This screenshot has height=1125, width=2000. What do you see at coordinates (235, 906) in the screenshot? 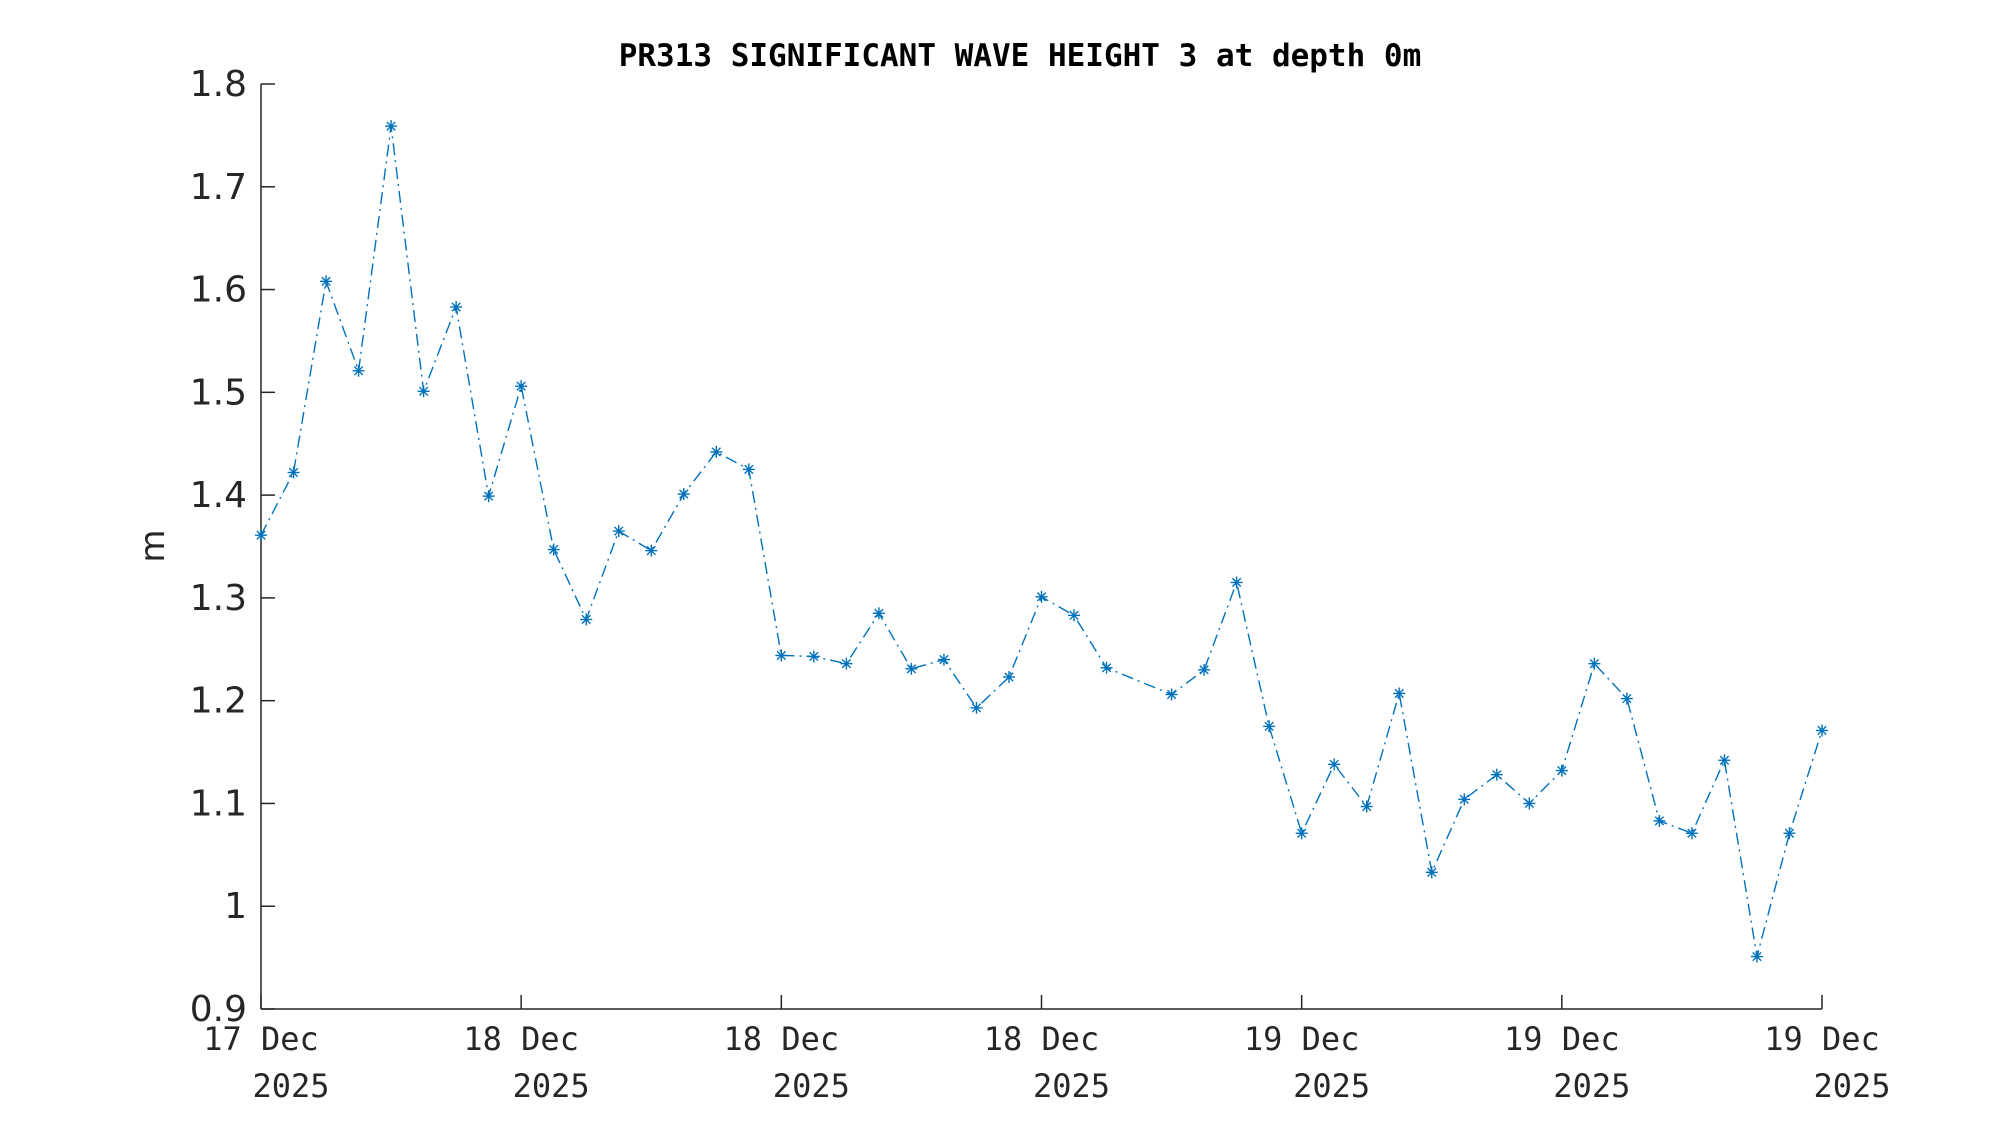
I see `y-tick-label: 1` at bounding box center [235, 906].